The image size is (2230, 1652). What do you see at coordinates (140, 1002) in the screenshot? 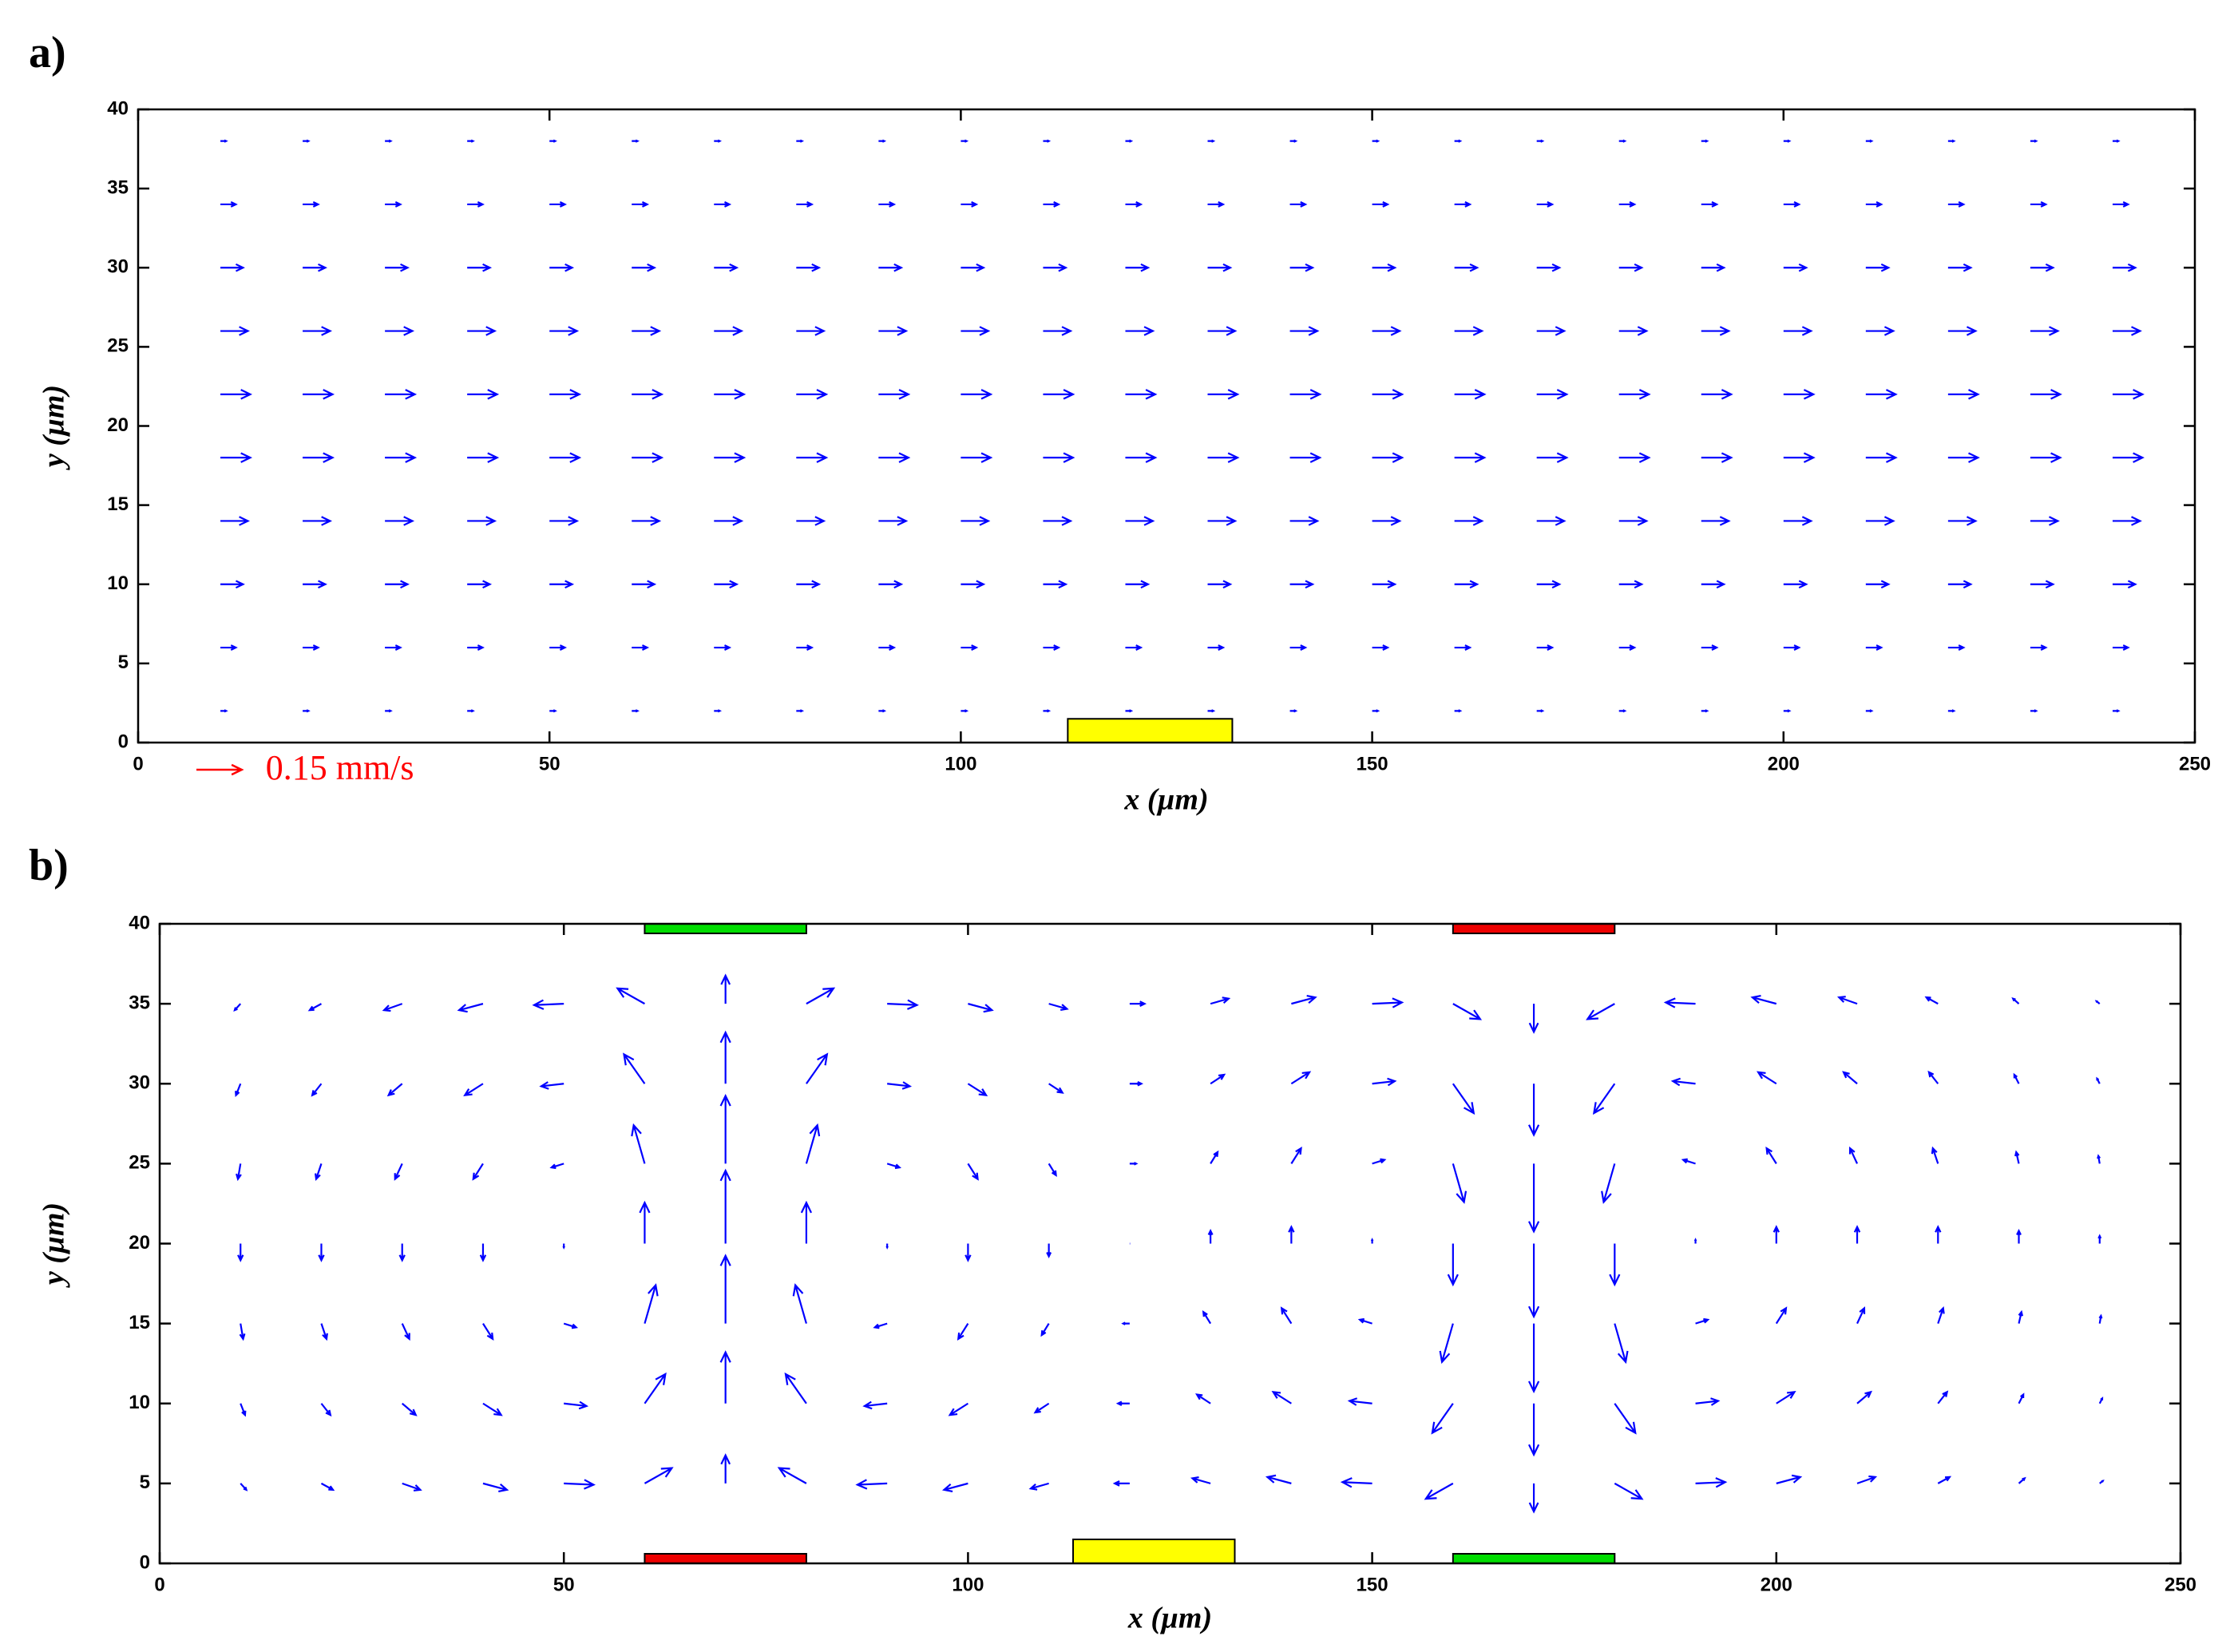
I see `y-tick-label: 35` at bounding box center [140, 1002].